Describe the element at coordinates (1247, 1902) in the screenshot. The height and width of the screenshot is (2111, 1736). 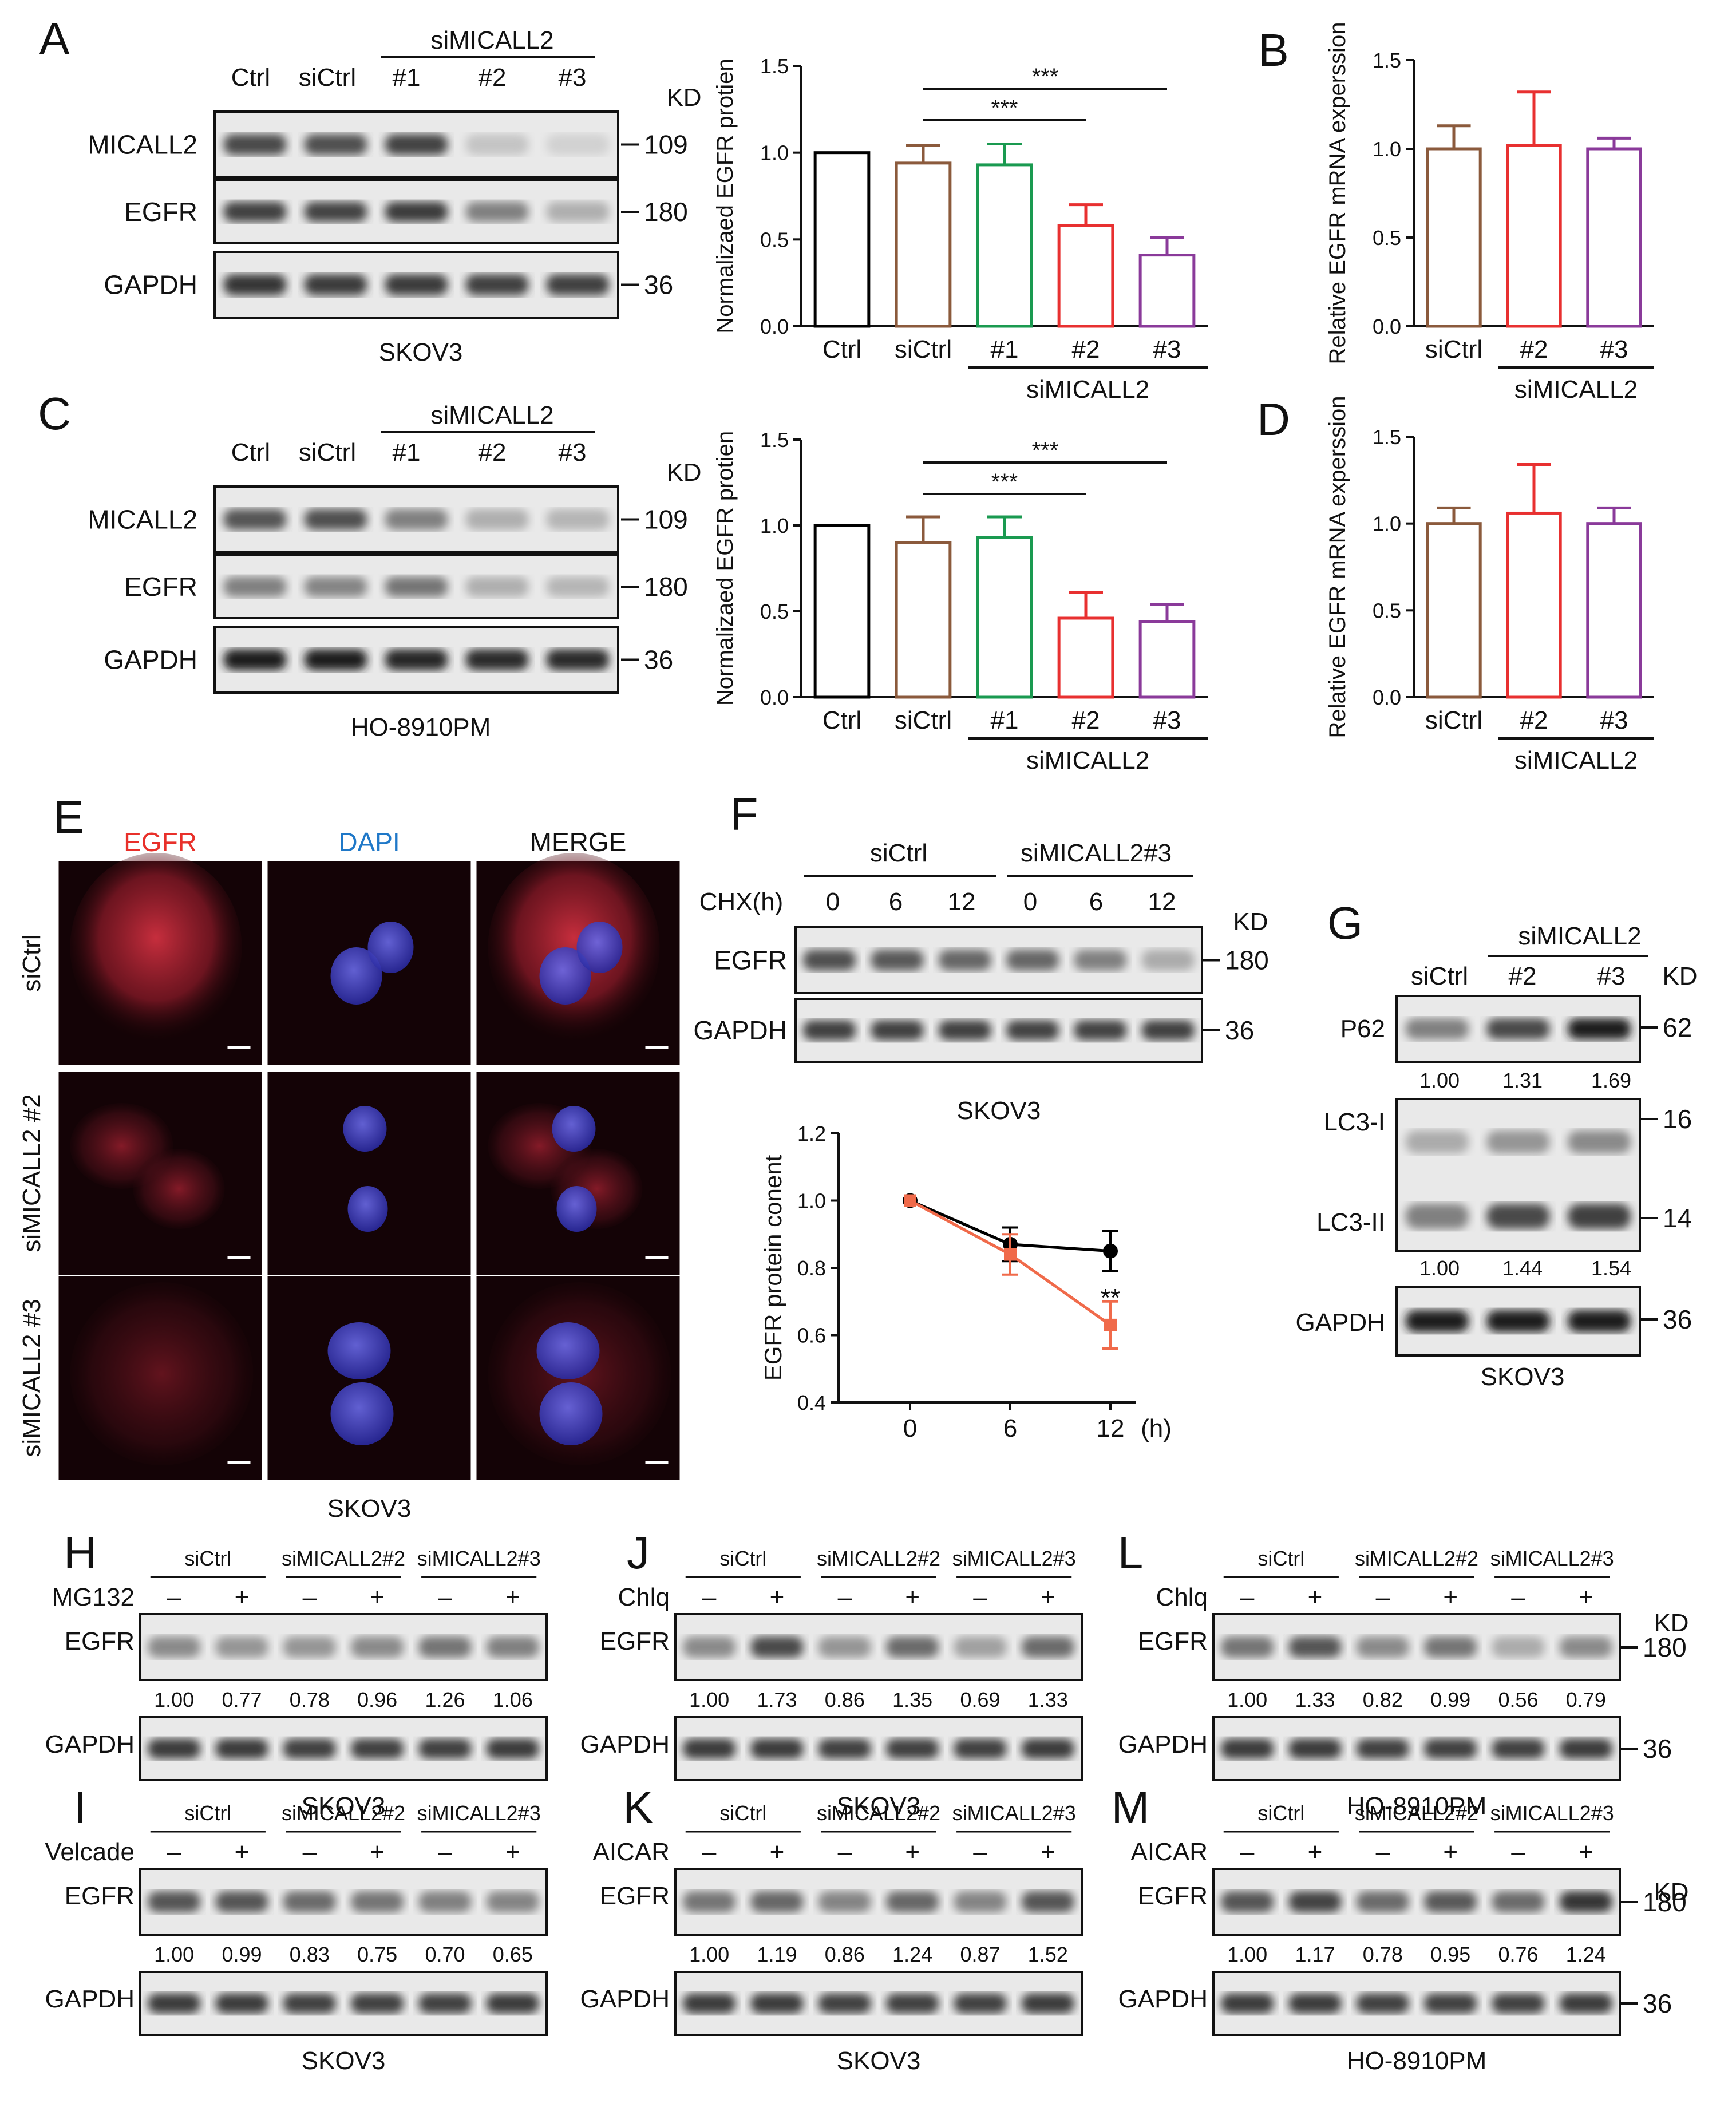
I see `blot-M-EGFR-band` at that location.